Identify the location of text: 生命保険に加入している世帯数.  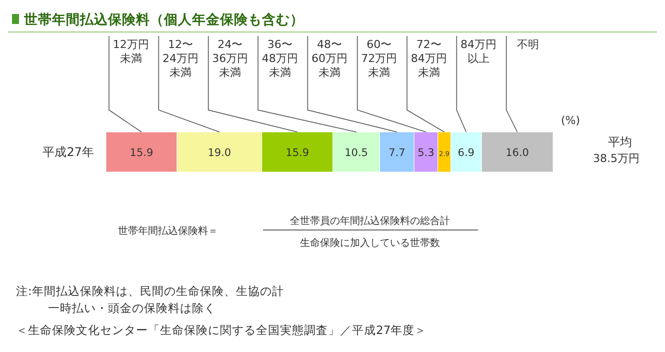
(370, 243).